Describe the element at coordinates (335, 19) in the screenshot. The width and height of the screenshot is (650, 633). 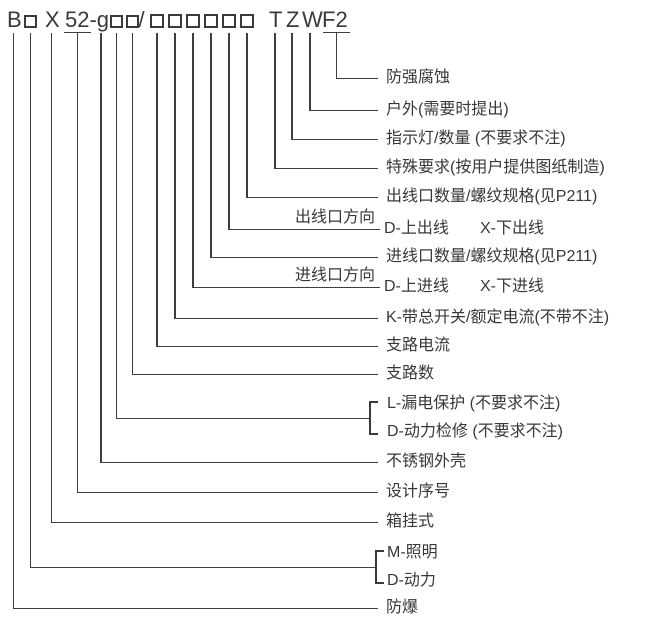
I see `code-char: F2` at that location.